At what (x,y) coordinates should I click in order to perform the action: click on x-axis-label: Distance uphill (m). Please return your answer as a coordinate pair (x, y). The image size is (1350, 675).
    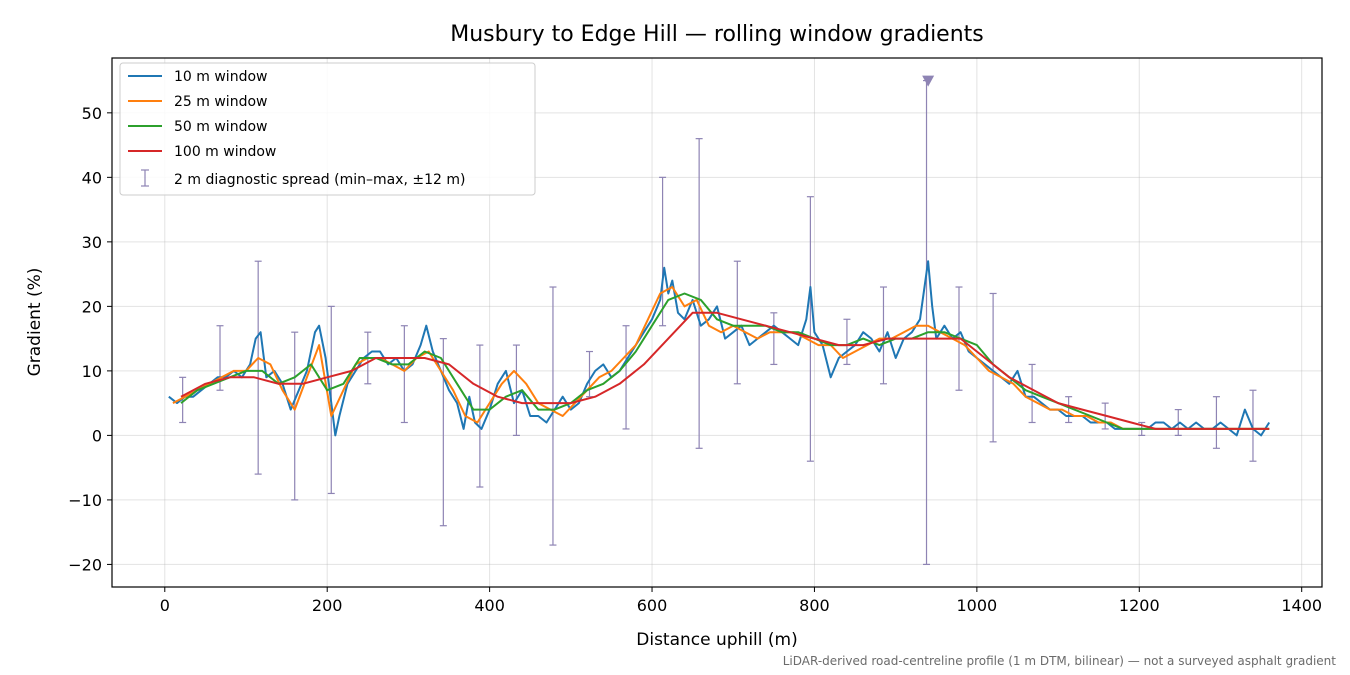
    Looking at the image, I should click on (716, 640).